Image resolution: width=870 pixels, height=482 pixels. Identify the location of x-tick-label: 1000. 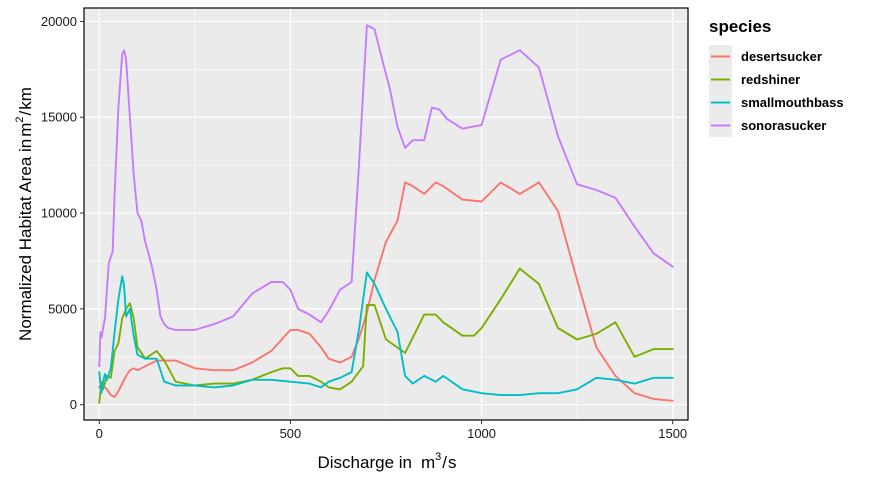
(481, 433).